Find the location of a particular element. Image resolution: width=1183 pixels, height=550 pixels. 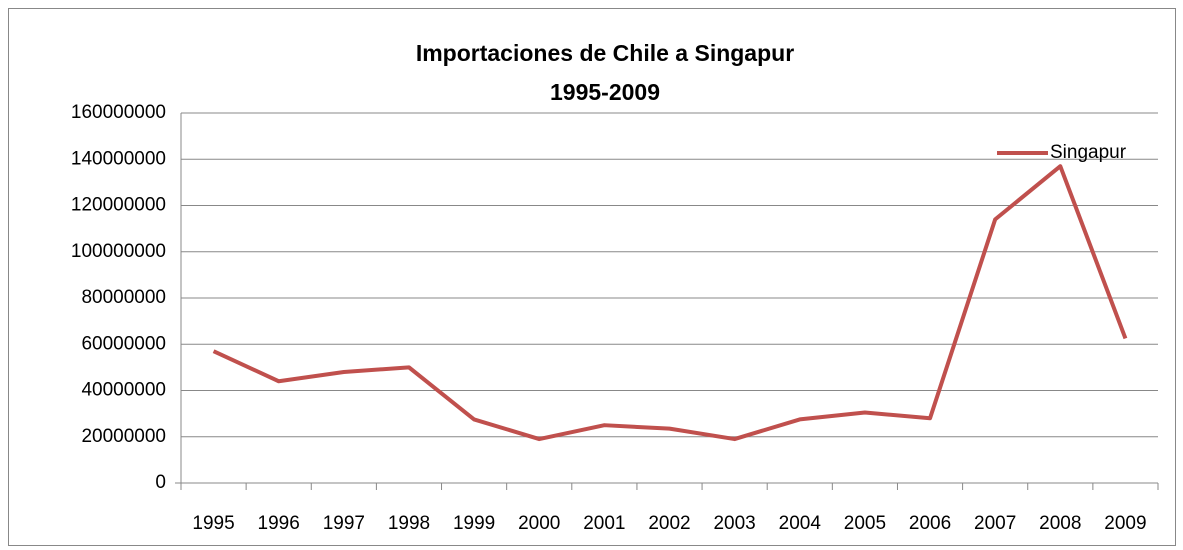

x-tick-label: 2005 is located at coordinates (865, 523).